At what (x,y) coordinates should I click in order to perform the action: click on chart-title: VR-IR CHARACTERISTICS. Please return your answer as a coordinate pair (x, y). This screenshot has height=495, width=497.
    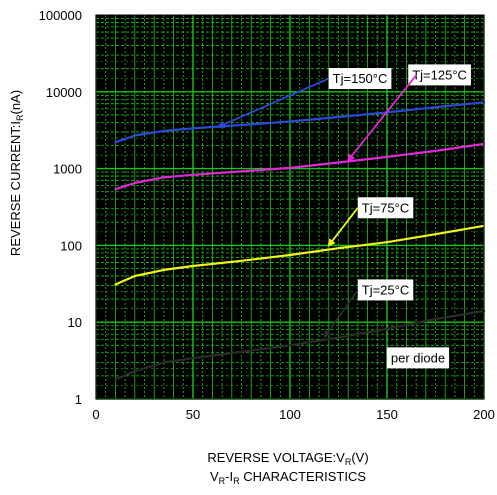
    Looking at the image, I should click on (288, 477).